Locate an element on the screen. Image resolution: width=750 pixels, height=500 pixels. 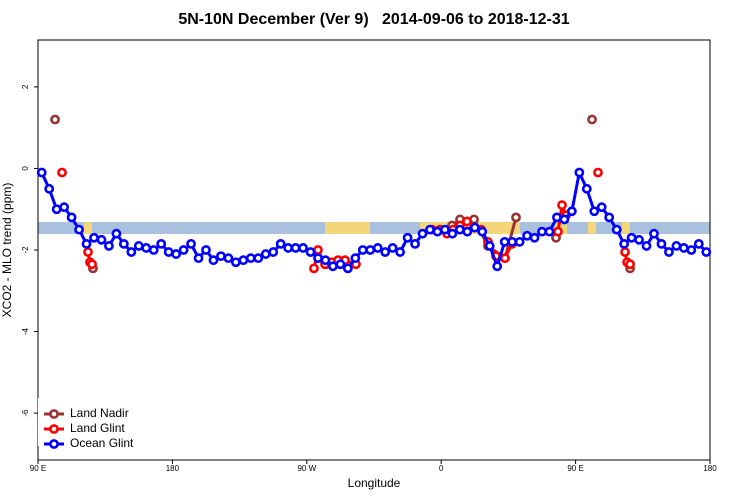
legend-label: Land Glint is located at coordinates (97, 428).